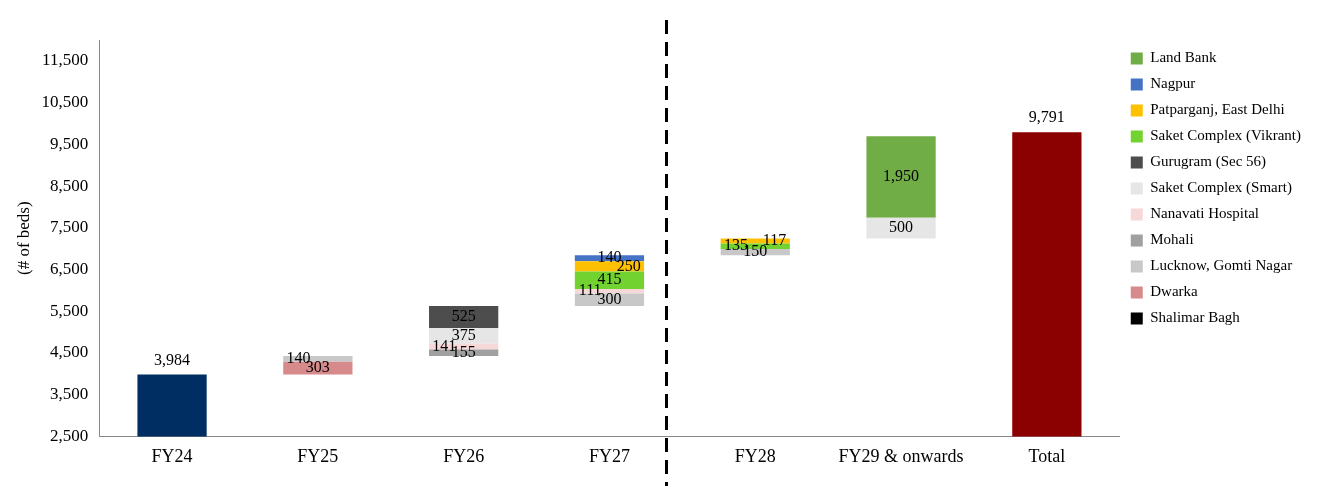  I want to click on y-tick-label: 9,500, so click(69, 143).